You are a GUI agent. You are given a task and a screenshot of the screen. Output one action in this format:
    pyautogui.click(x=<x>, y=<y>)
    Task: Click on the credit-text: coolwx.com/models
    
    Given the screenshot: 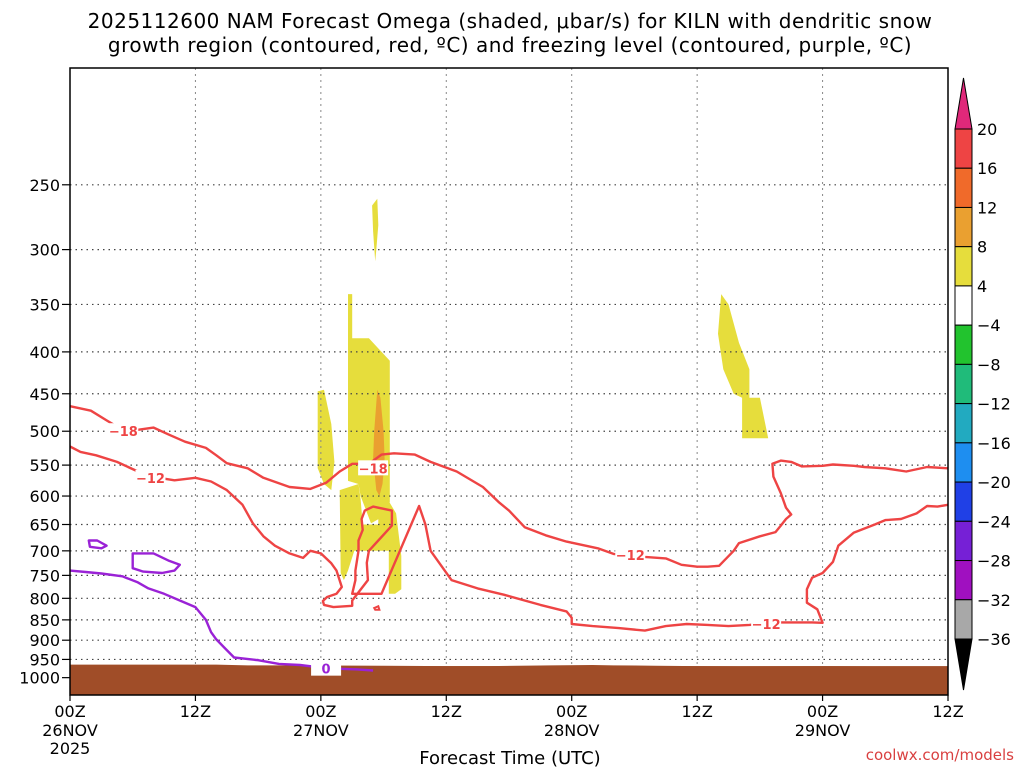 What is the action you would take?
    pyautogui.click(x=940, y=755)
    